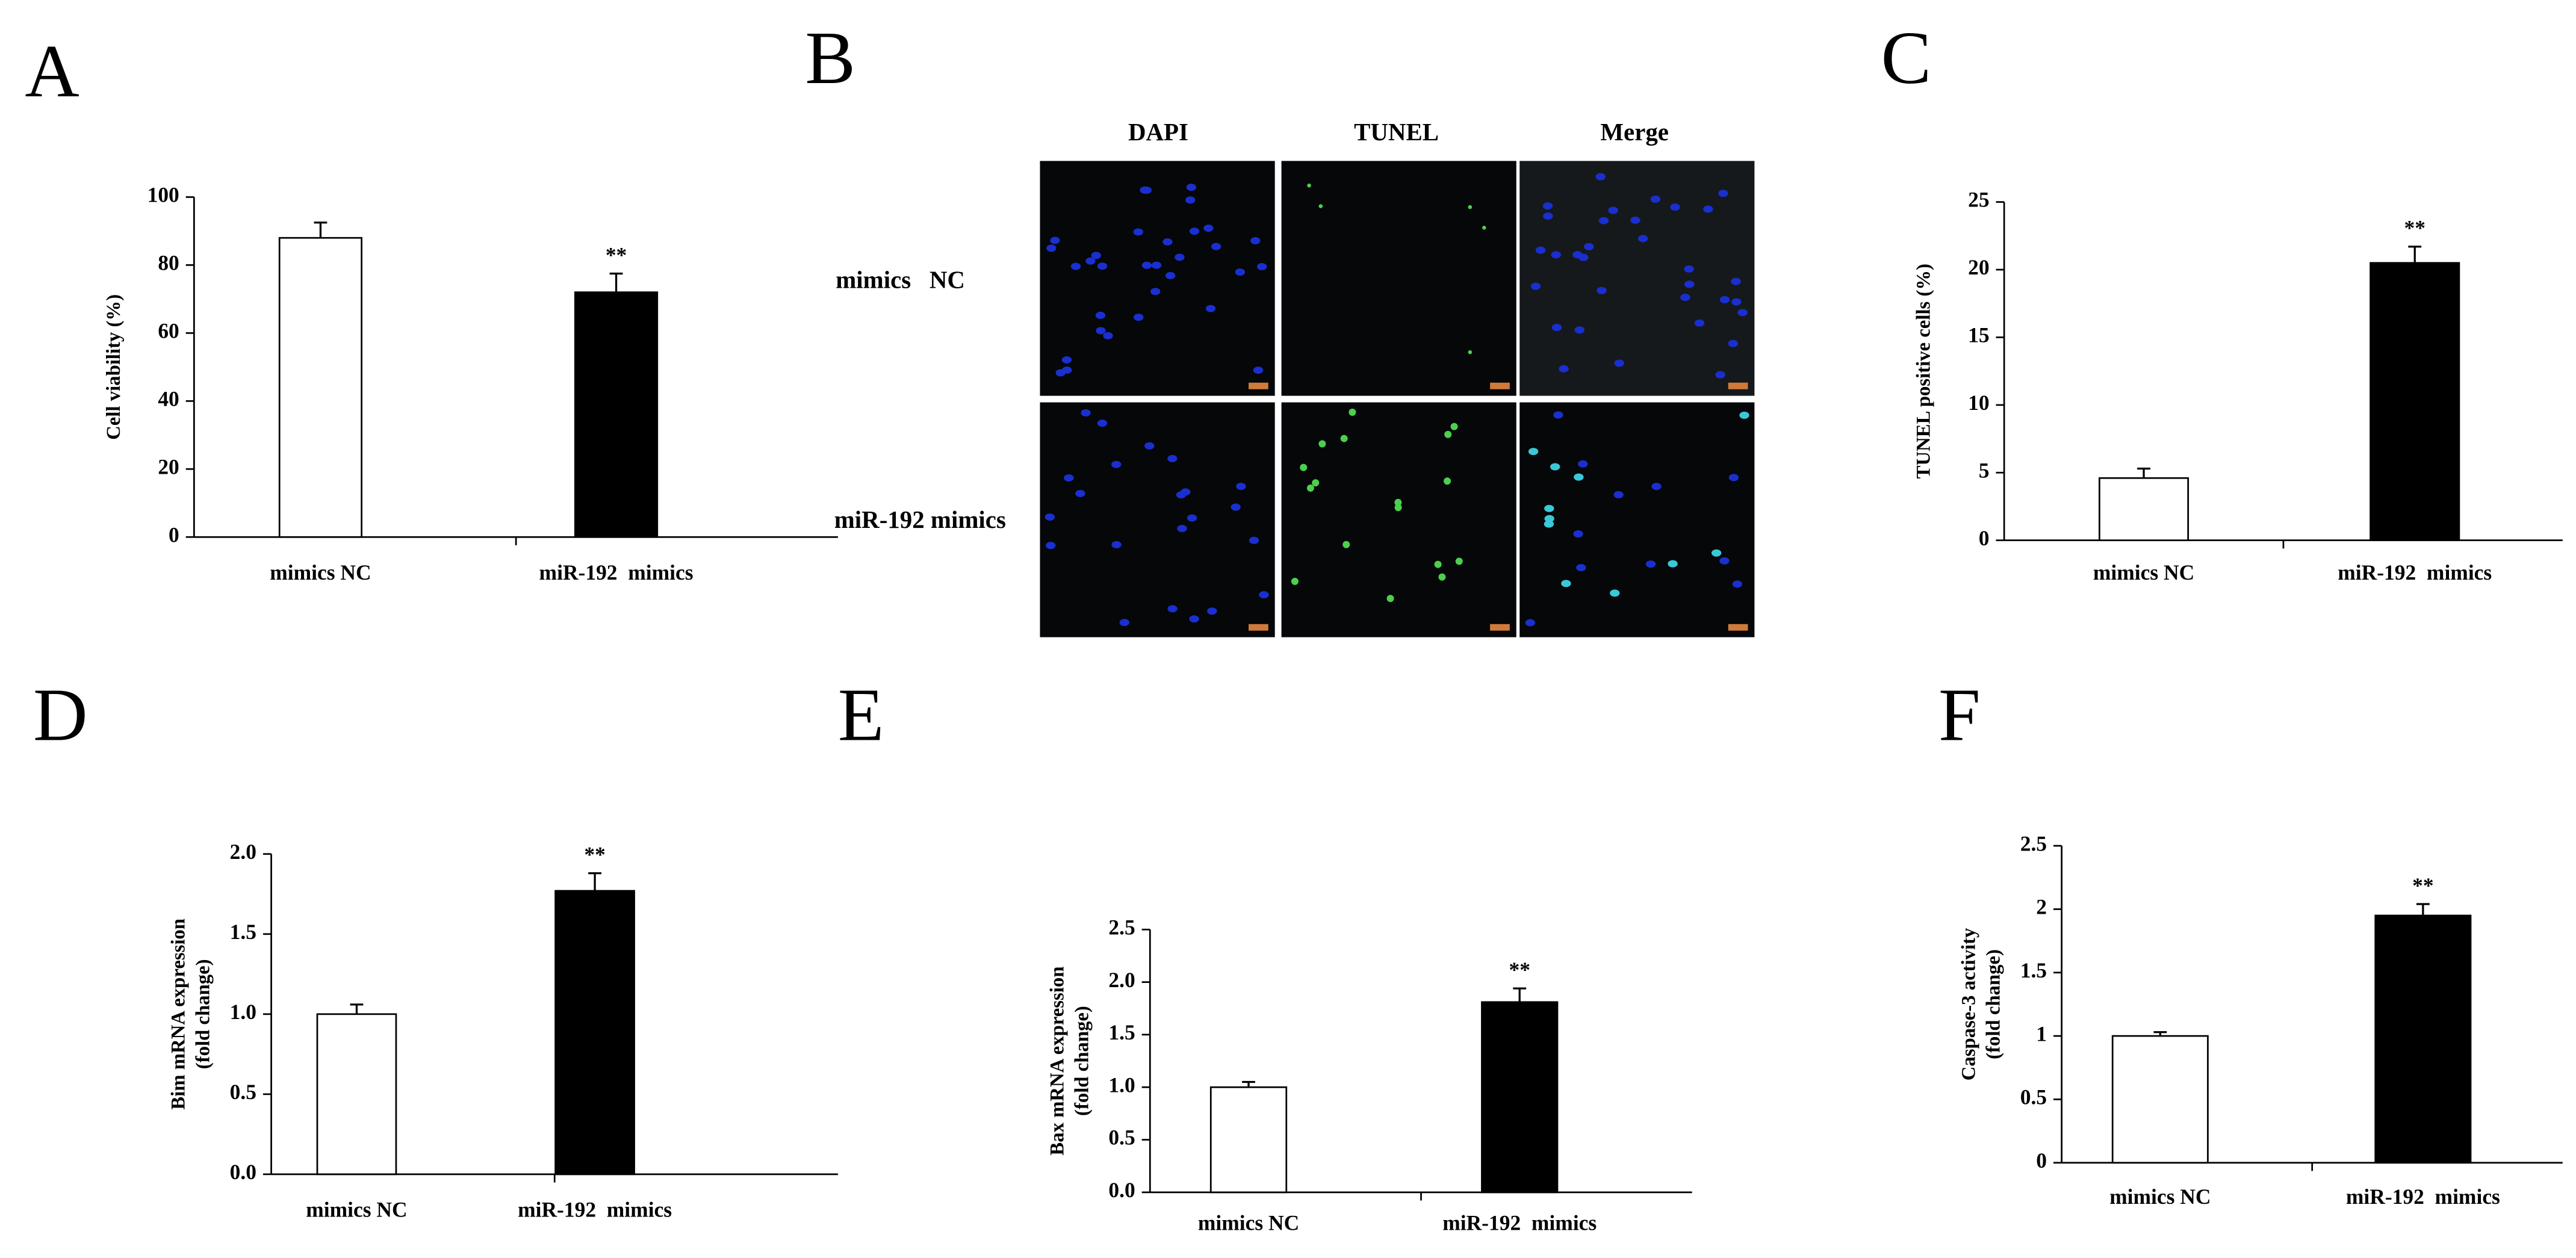 The height and width of the screenshot is (1258, 2576). Describe the element at coordinates (616, 572) in the screenshot. I see `x-tick-label: miR-192 mimics` at that location.